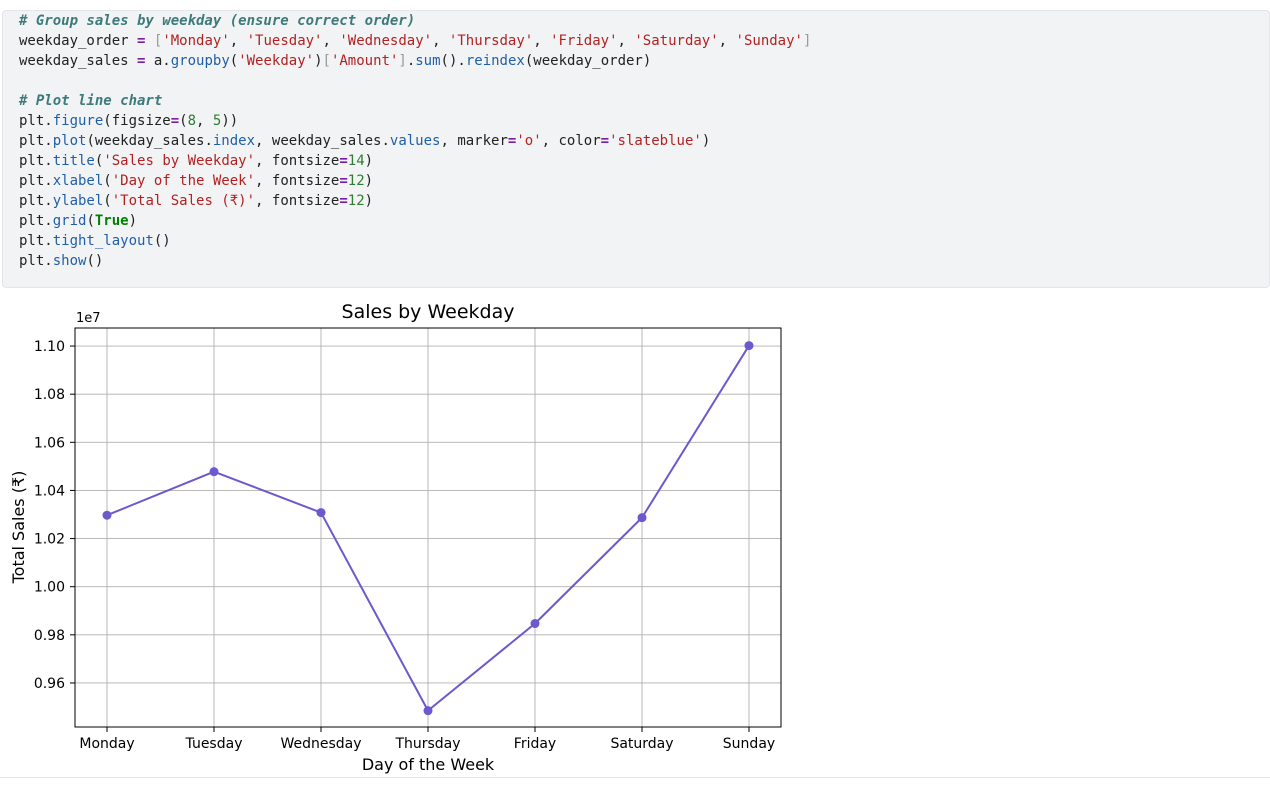 Image resolution: width=1270 pixels, height=788 pixels. What do you see at coordinates (183, 181) in the screenshot?
I see `code-token: 'Day of the Week'` at bounding box center [183, 181].